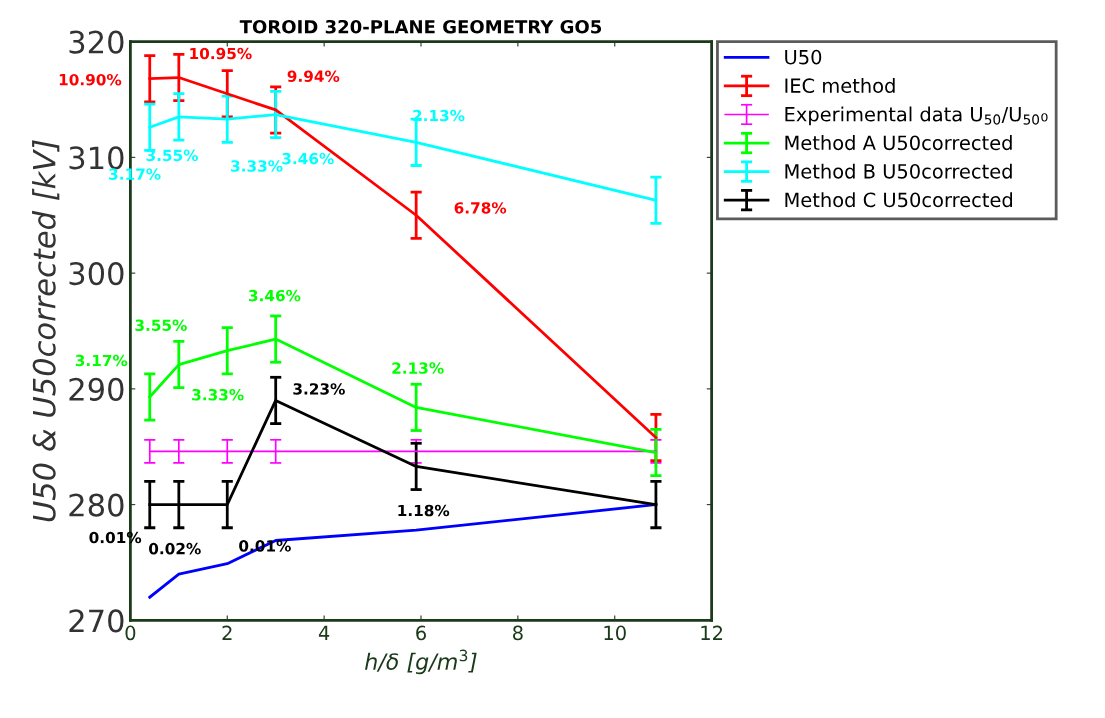 The image size is (1105, 718). Describe the element at coordinates (420, 26) in the screenshot. I see `chart-title: TOROID 320-PLANE GEOMETRY GO5` at that location.